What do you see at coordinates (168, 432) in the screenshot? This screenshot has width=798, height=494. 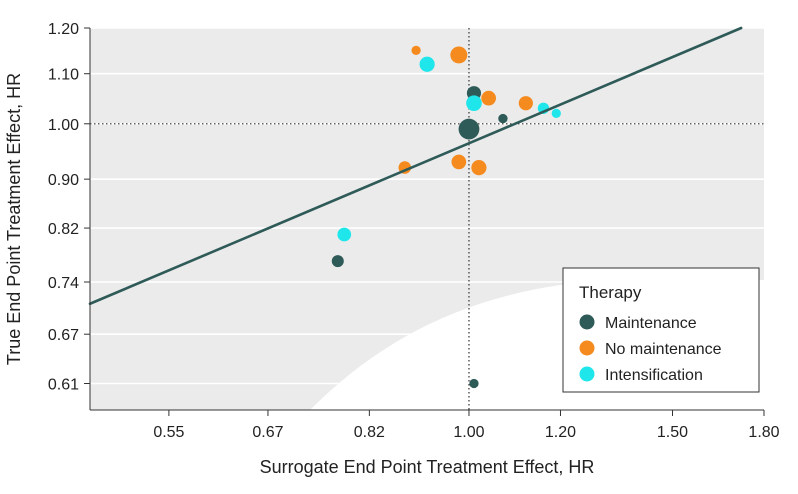 I see `x-tick-label-0: 0.55` at bounding box center [168, 432].